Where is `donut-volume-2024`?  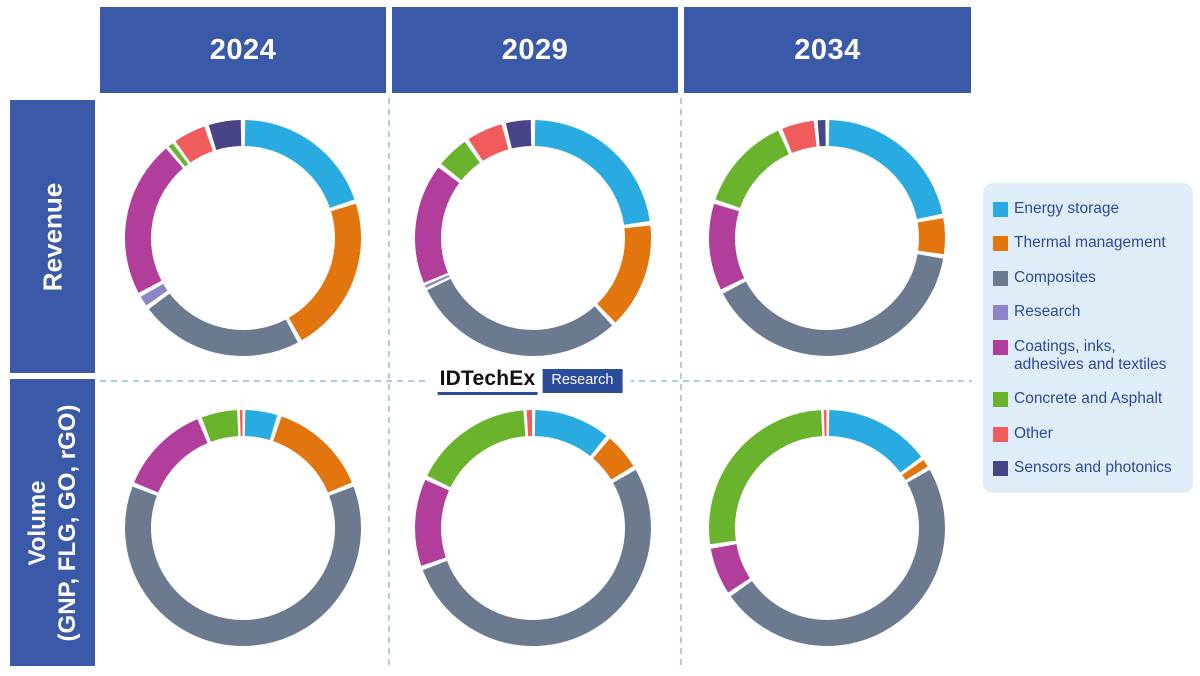 donut-volume-2024 is located at coordinates (243, 528).